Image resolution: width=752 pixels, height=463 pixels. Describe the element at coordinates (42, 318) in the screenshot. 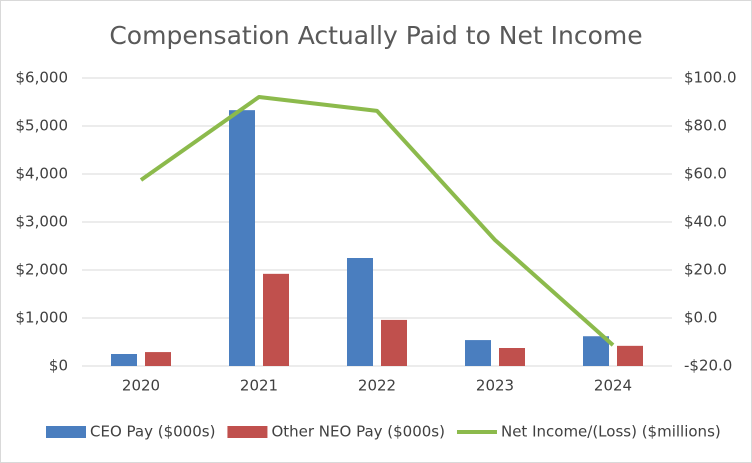

I see `y-tick-label: $1,000` at that location.